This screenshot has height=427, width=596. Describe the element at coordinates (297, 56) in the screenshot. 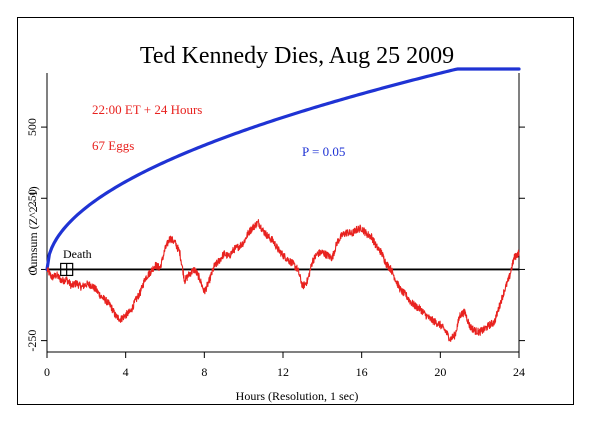

I see `chart-title: Ted Kennedy Dies, Aug 25 2009` at that location.